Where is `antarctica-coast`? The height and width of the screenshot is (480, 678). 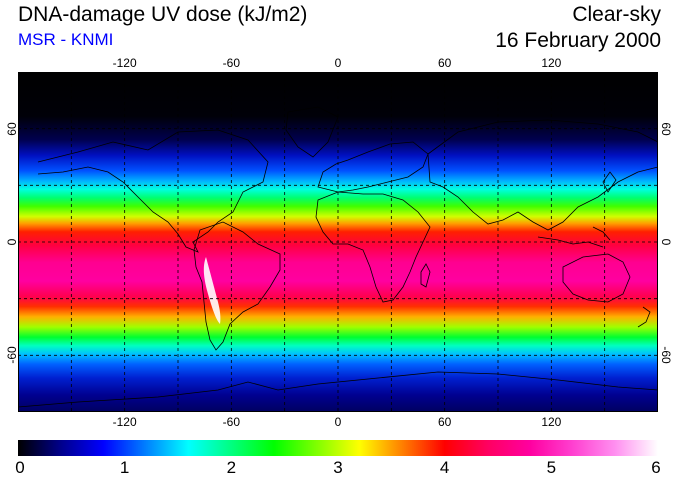
antarctica-coast is located at coordinates (338, 389).